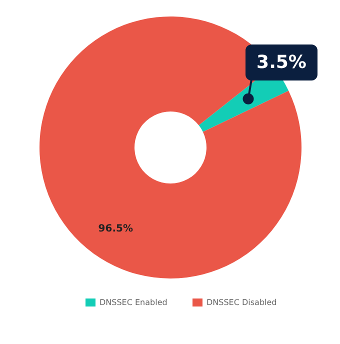 This screenshot has width=340, height=344. What do you see at coordinates (134, 302) in the screenshot?
I see `legend-label: DNSSEC Enabled` at bounding box center [134, 302].